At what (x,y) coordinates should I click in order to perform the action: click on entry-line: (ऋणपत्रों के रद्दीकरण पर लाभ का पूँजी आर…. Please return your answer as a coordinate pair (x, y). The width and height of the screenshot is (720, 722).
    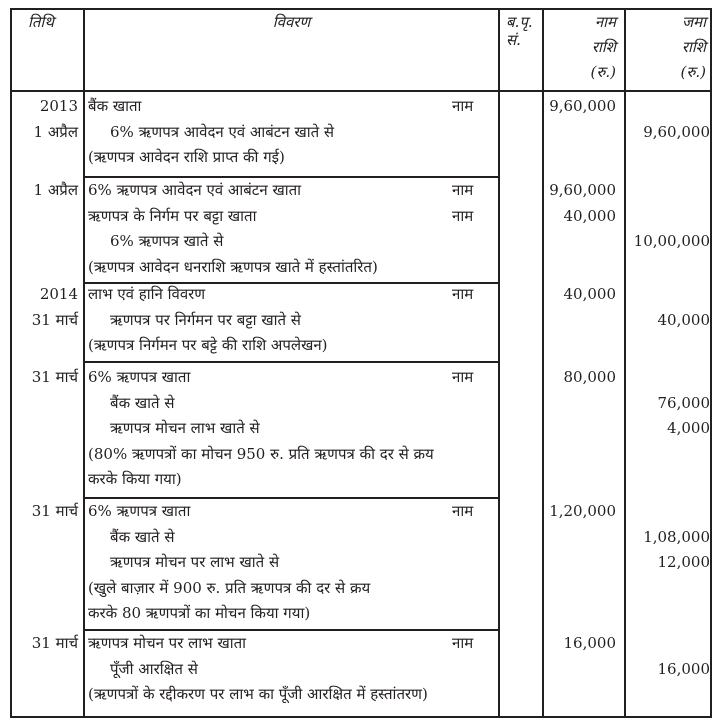
    Looking at the image, I should click on (361, 695).